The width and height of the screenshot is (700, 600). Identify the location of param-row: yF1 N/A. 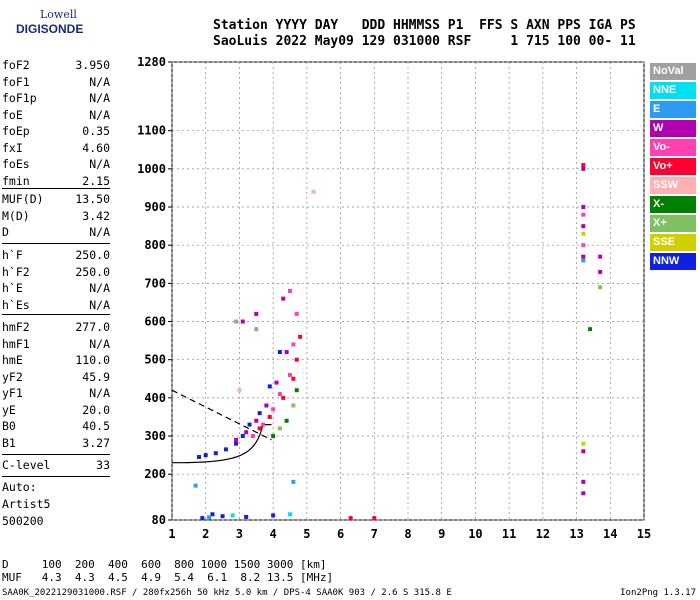
(85, 394).